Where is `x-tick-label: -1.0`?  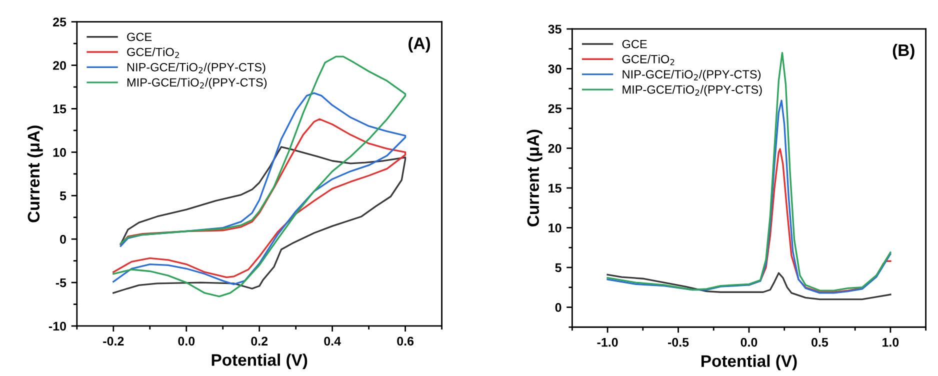 x-tick-label: -1.0 is located at coordinates (607, 342).